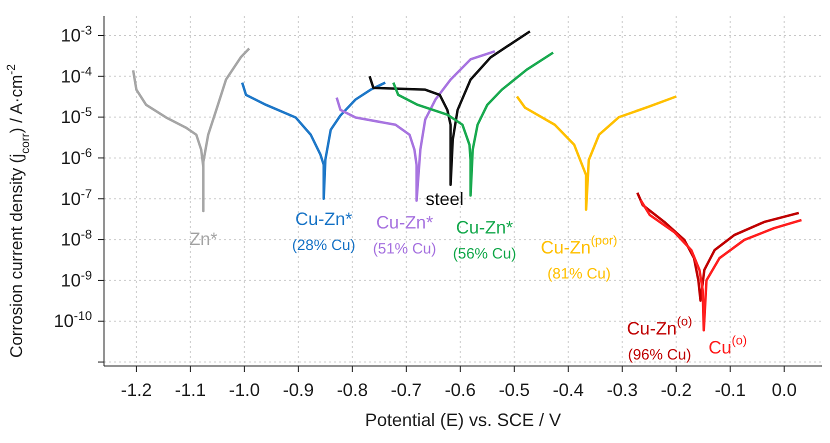 The height and width of the screenshot is (443, 830). What do you see at coordinates (659, 339) in the screenshot?
I see `text: Cu-Zn$^{(o)}$ (96% Cu)` at bounding box center [659, 339].